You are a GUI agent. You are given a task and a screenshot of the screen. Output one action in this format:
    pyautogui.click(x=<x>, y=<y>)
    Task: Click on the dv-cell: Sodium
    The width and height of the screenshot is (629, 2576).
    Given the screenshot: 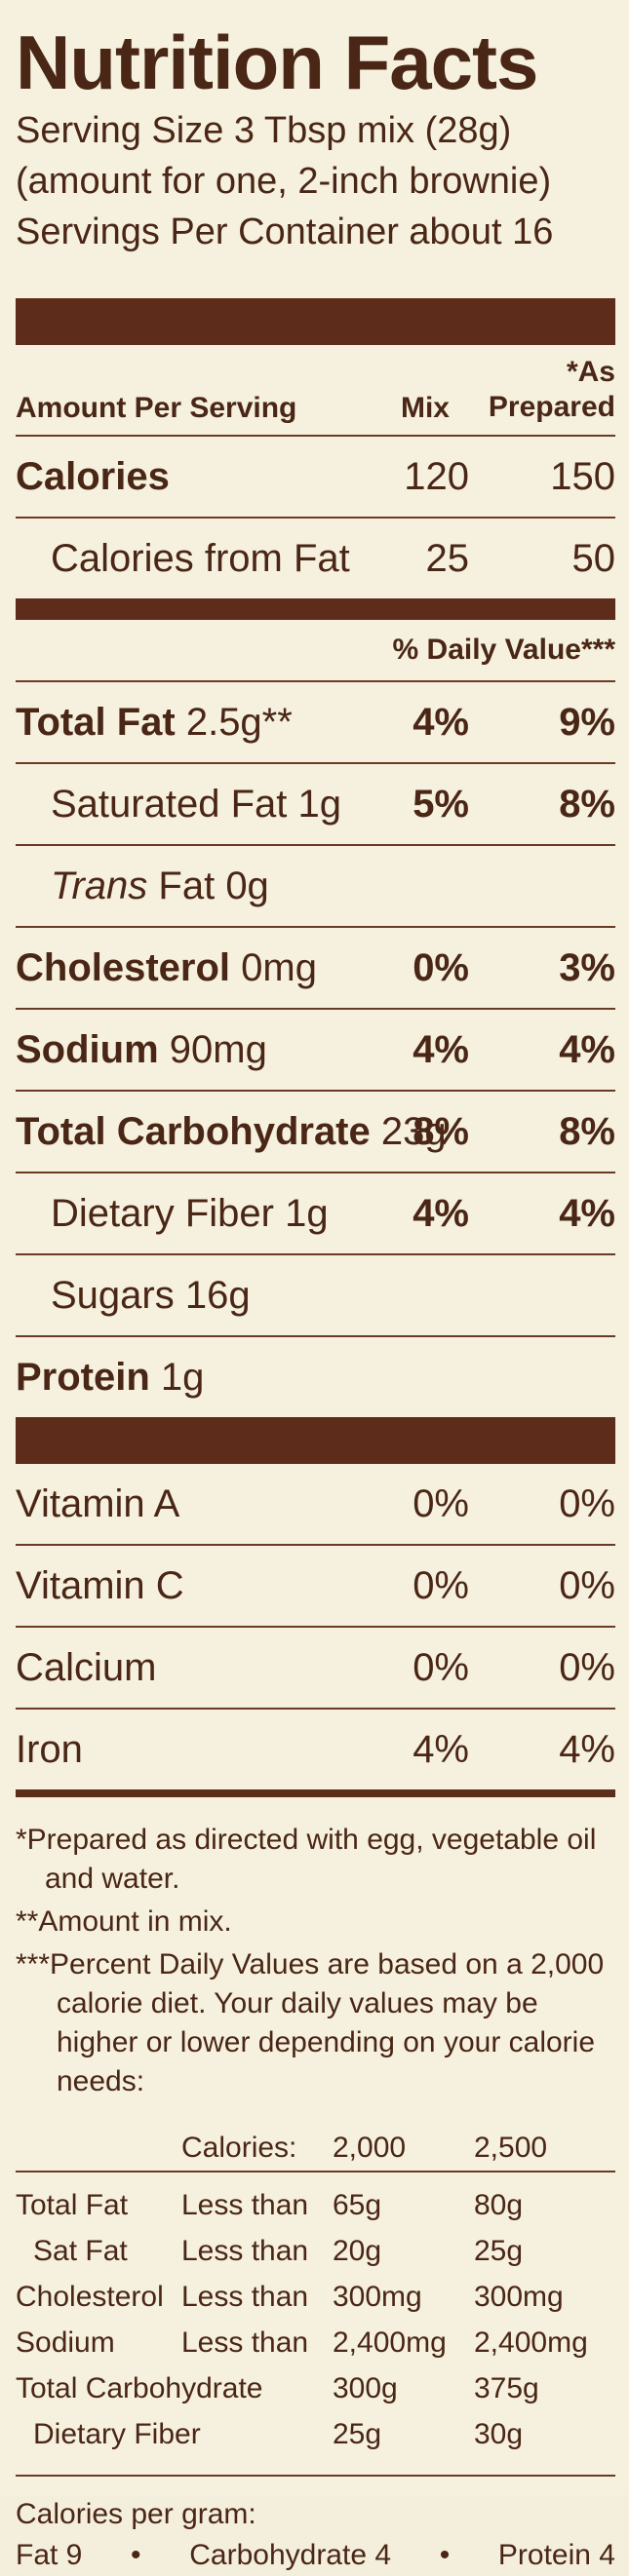 What is the action you would take?
    pyautogui.click(x=65, y=2342)
    